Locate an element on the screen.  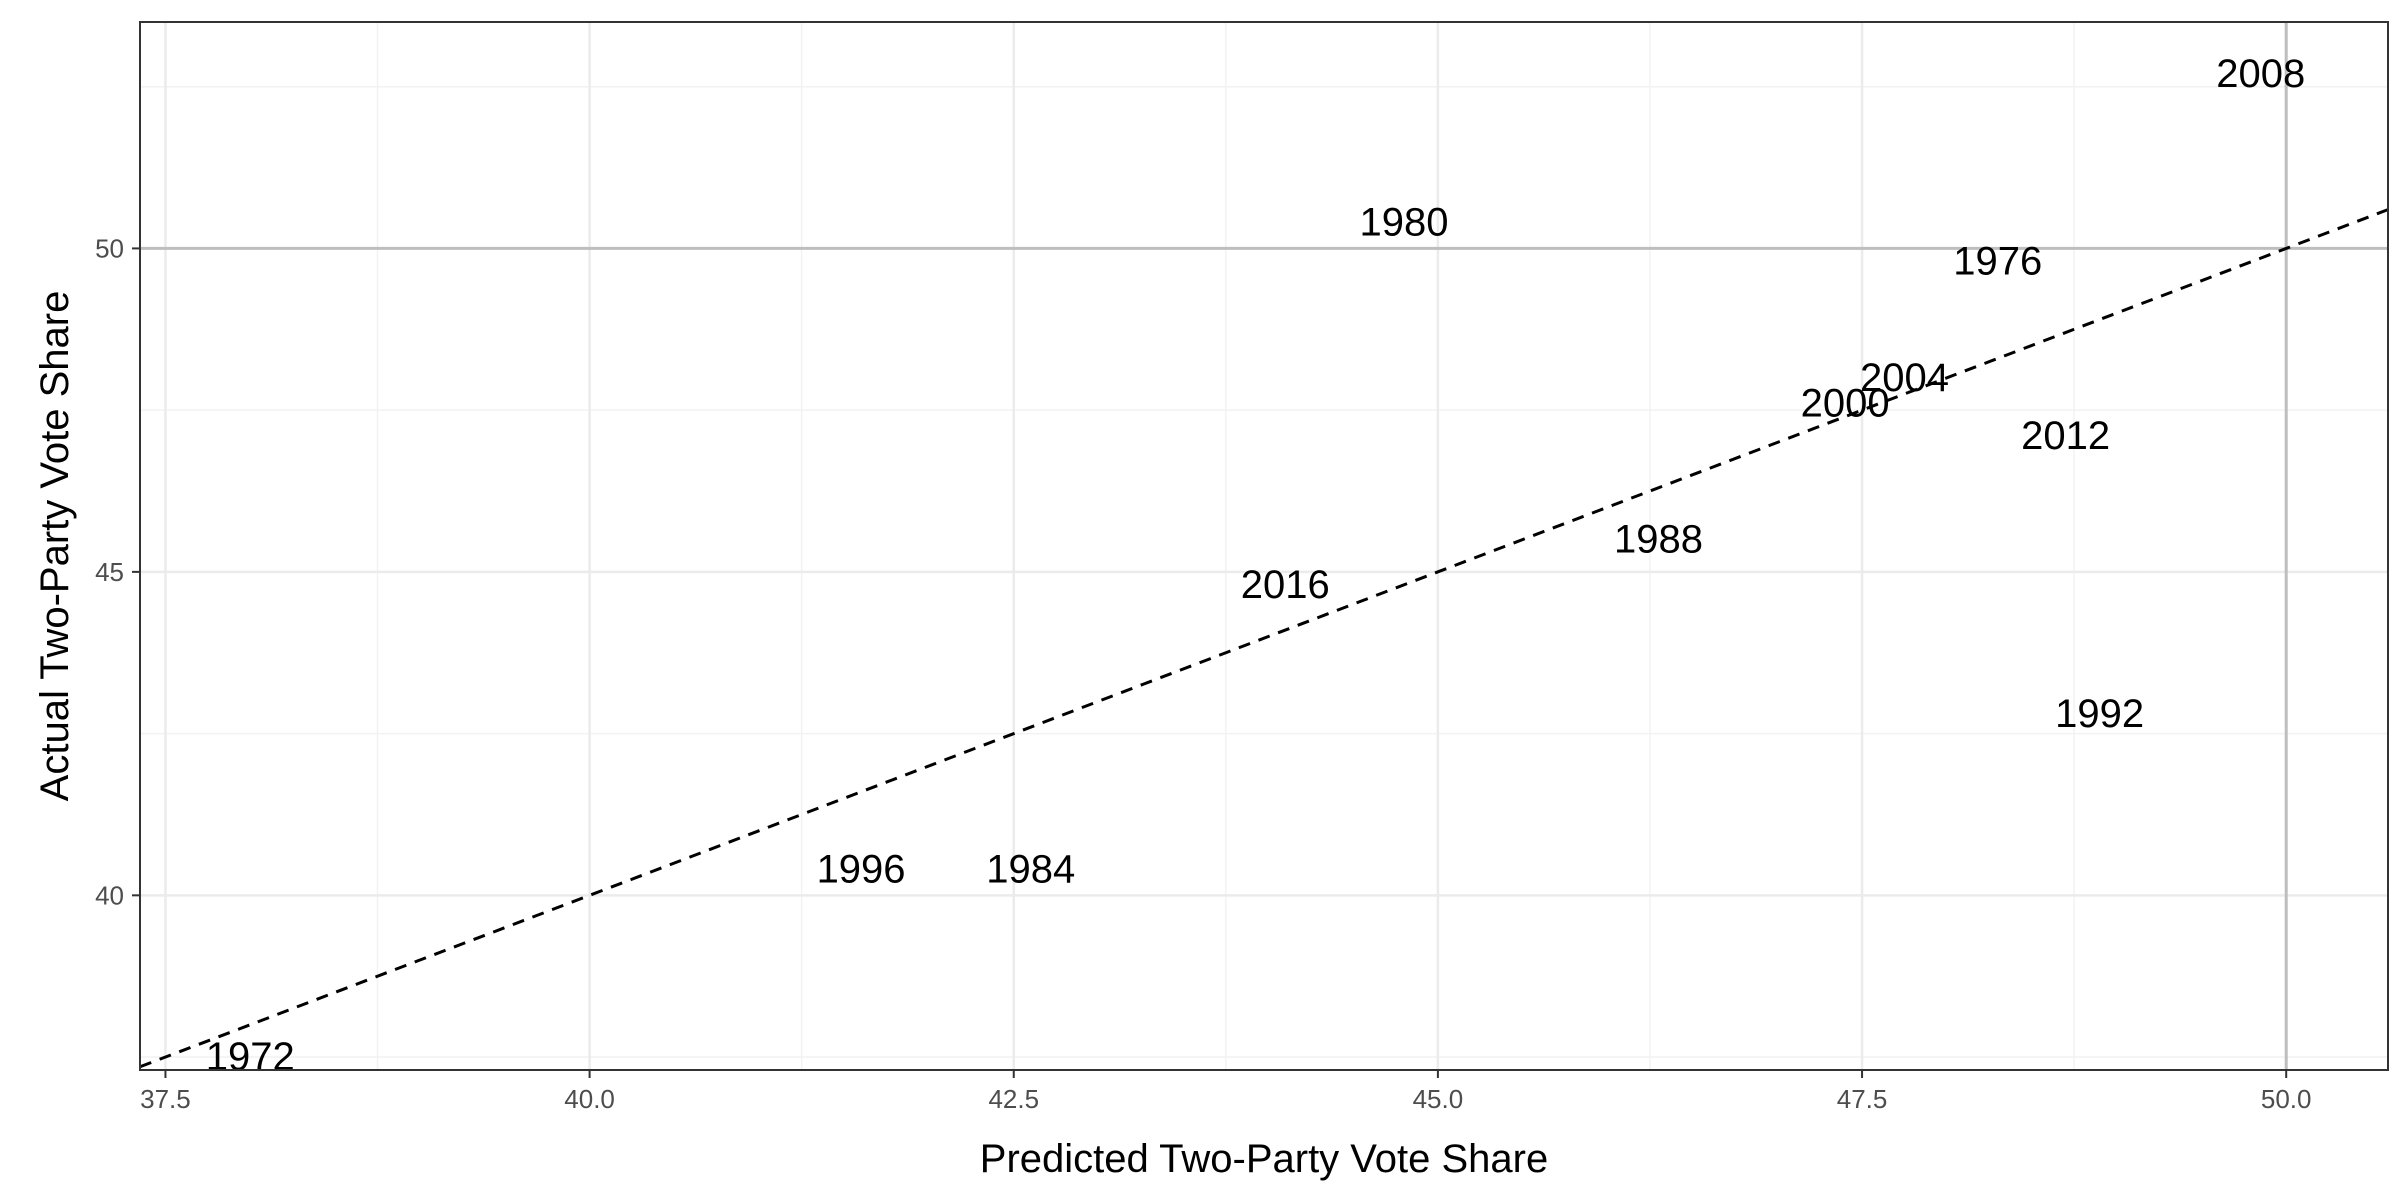
point-label-1980: 1980 is located at coordinates (1403, 223).